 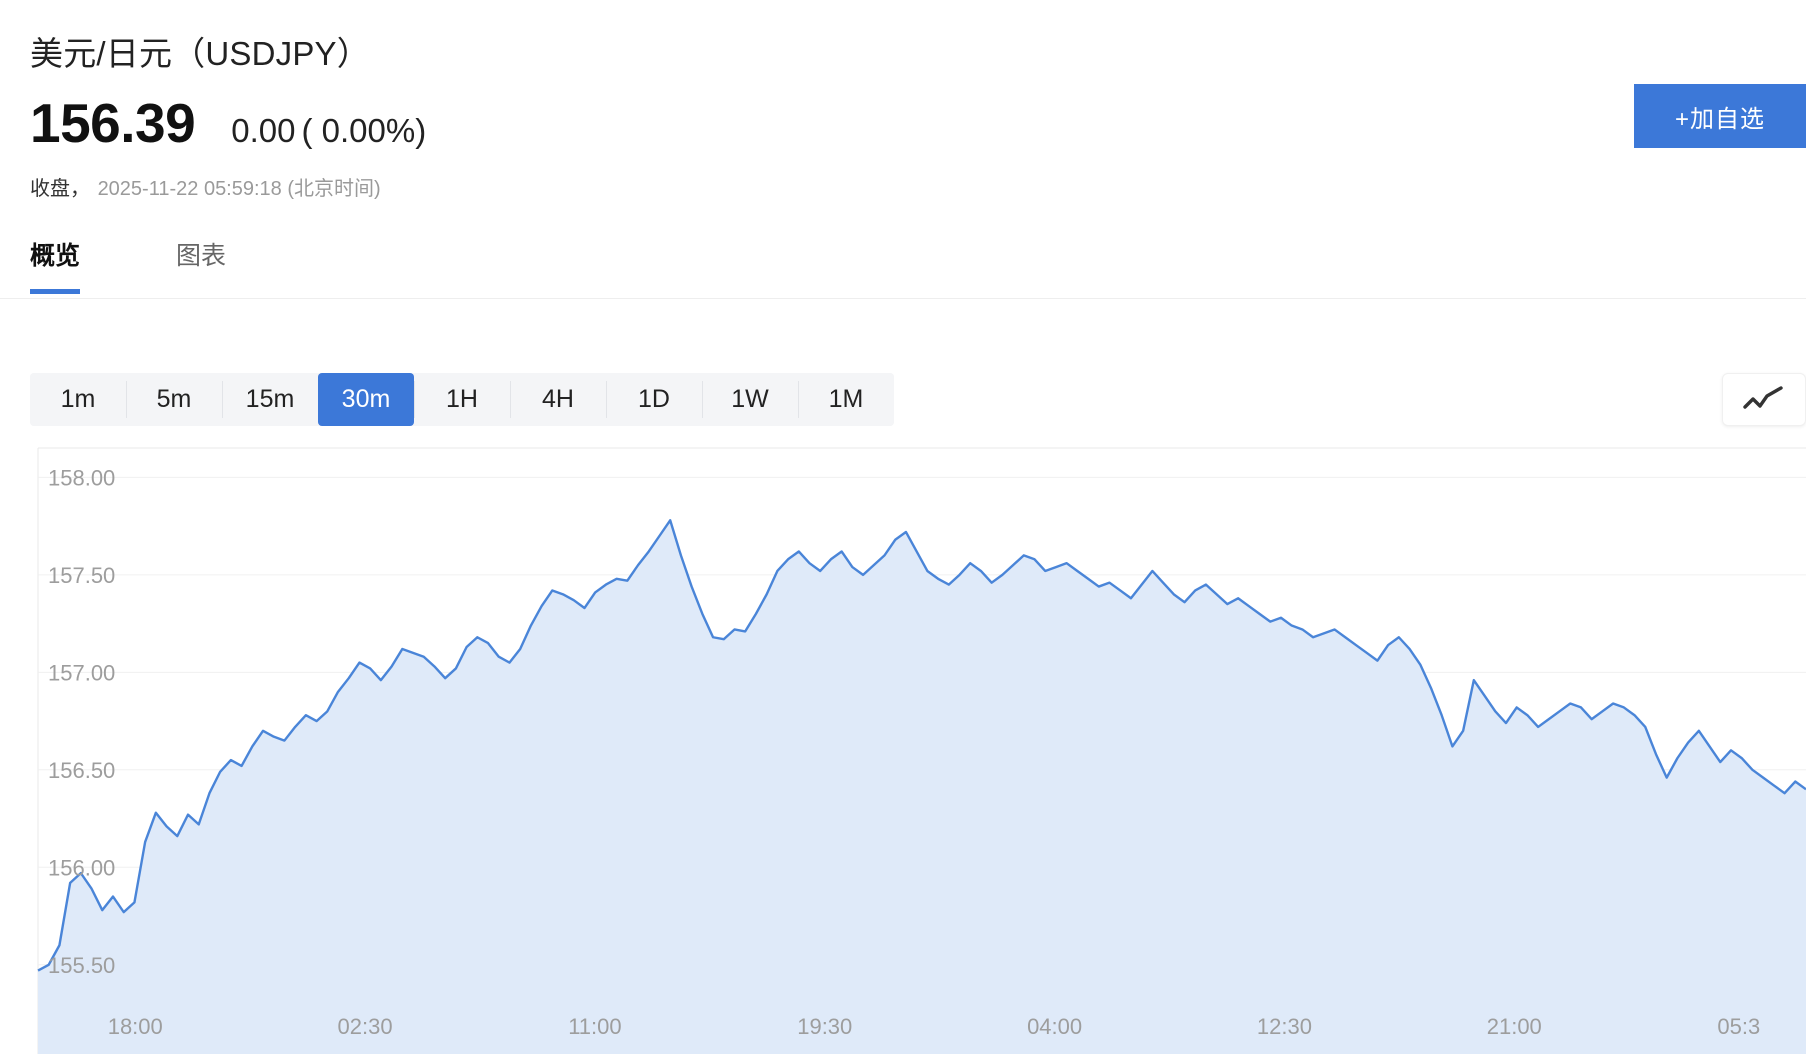 What do you see at coordinates (1514, 1026) in the screenshot?
I see `x-axis-tick-label: 21:00` at bounding box center [1514, 1026].